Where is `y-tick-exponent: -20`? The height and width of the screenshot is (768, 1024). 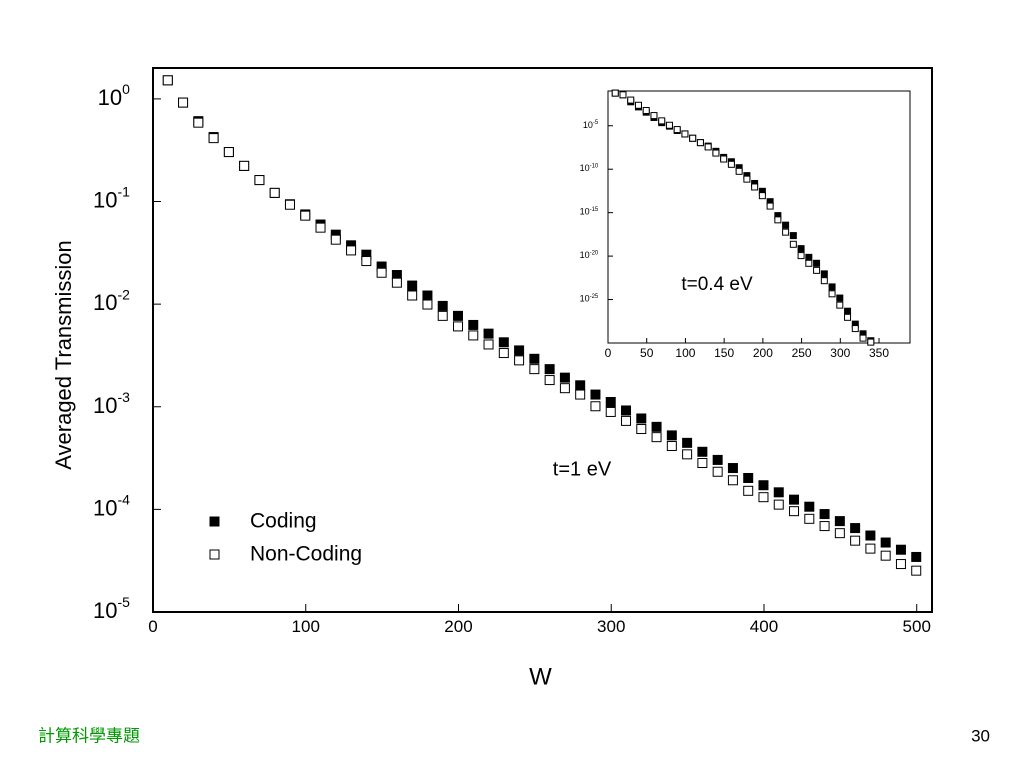 y-tick-exponent: -20 is located at coordinates (594, 253).